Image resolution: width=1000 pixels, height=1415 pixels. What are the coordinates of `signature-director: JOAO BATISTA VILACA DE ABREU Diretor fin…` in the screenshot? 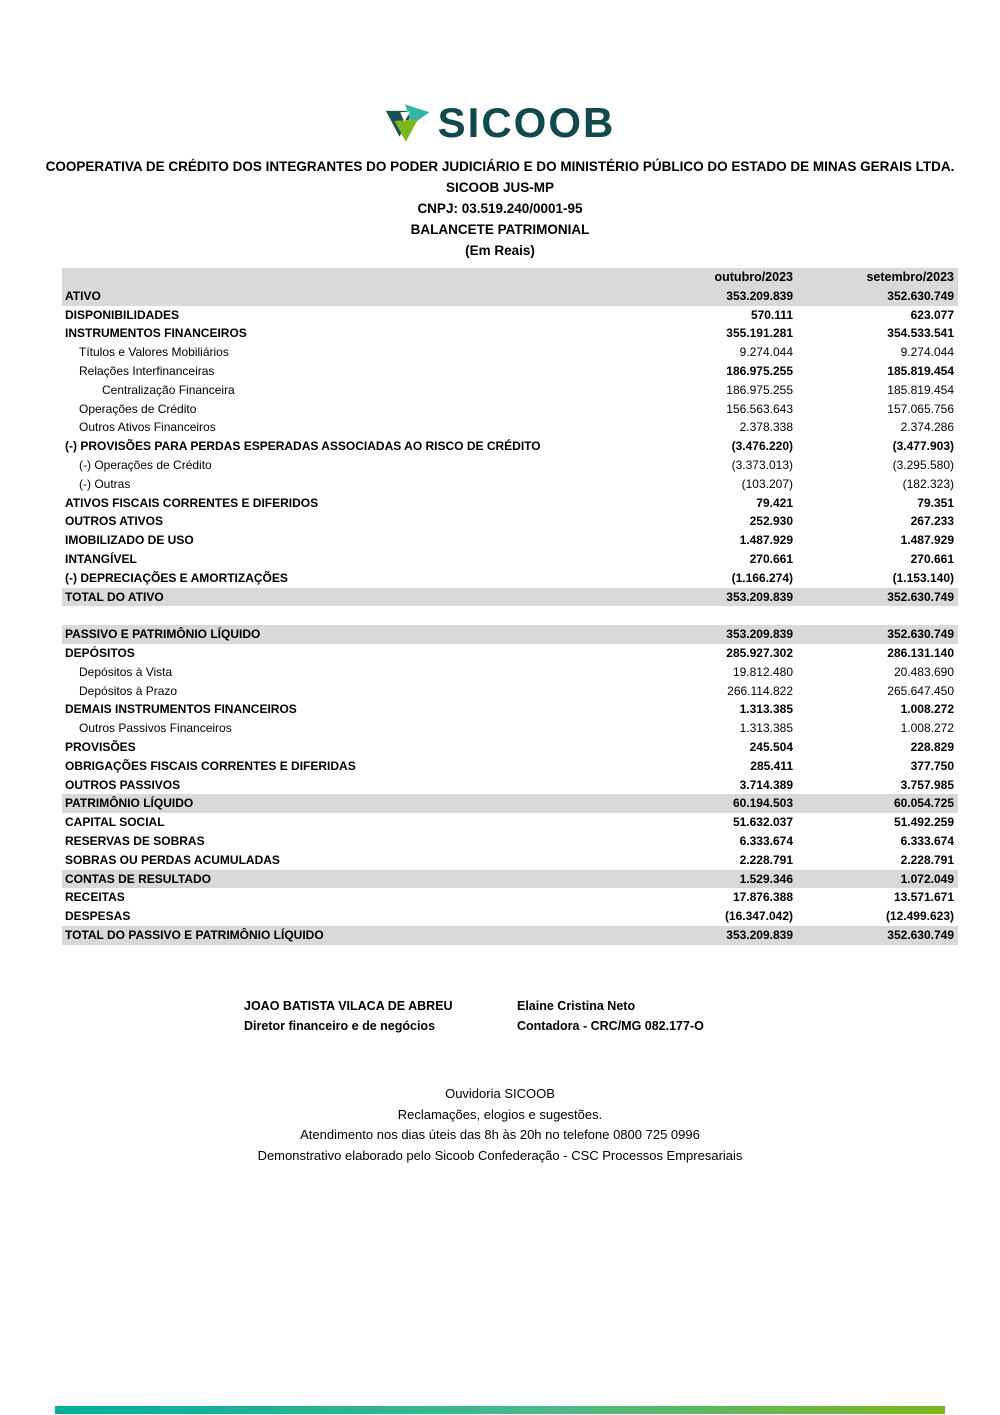 It's located at (348, 1016).